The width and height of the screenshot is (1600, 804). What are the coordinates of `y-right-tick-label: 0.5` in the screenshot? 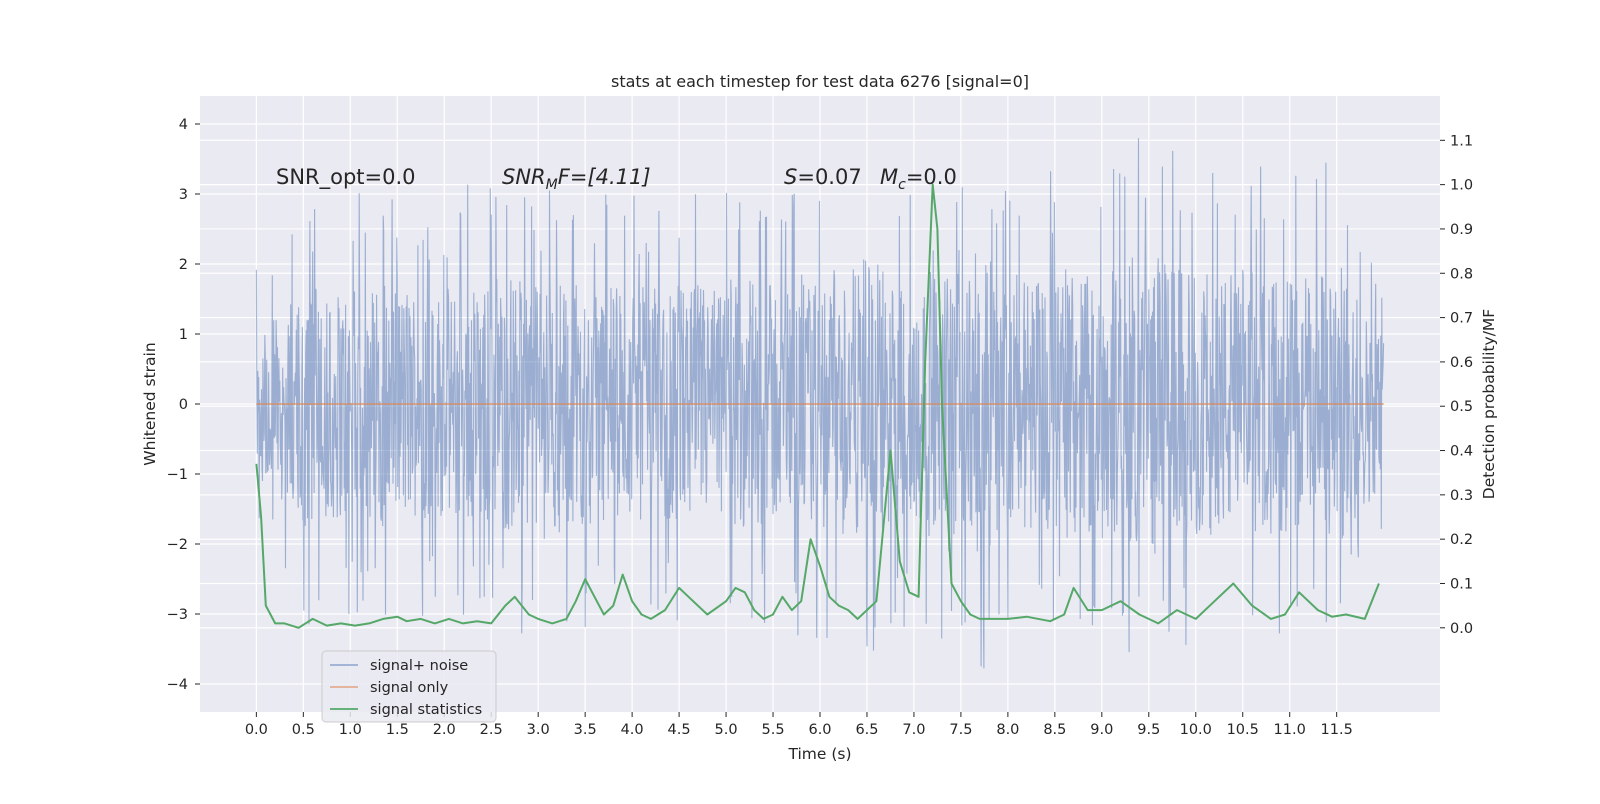 It's located at (1461, 407).